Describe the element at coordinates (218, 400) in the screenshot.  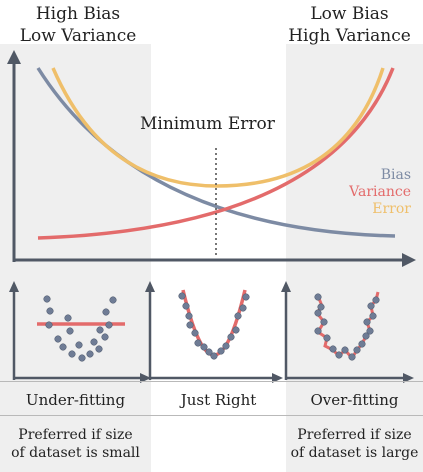
I see `just-right-label: Just Right` at that location.